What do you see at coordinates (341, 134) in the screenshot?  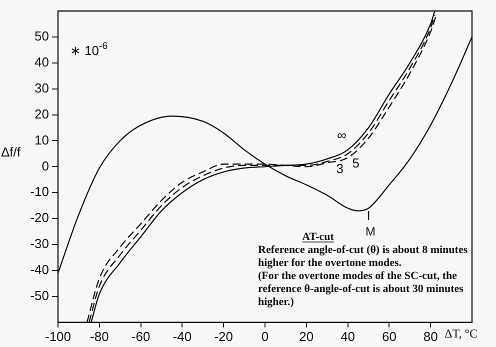 I see `series-label: ∞` at bounding box center [341, 134].